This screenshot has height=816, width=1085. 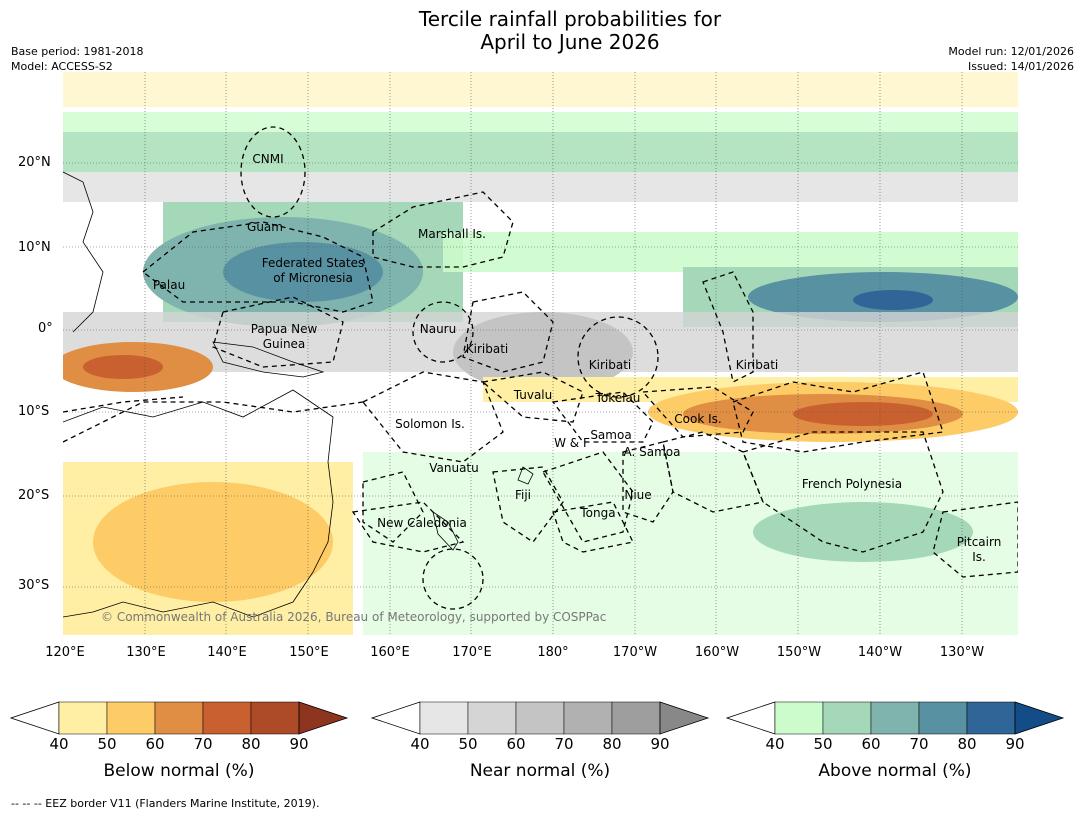 What do you see at coordinates (717, 652) in the screenshot?
I see `lon-label: 160°W` at bounding box center [717, 652].